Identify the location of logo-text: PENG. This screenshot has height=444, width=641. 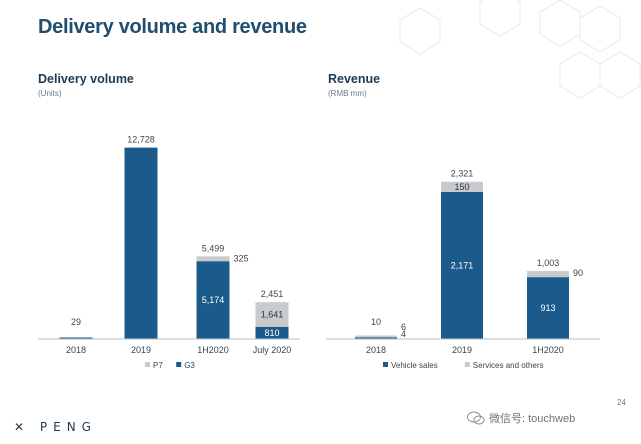
(68, 427).